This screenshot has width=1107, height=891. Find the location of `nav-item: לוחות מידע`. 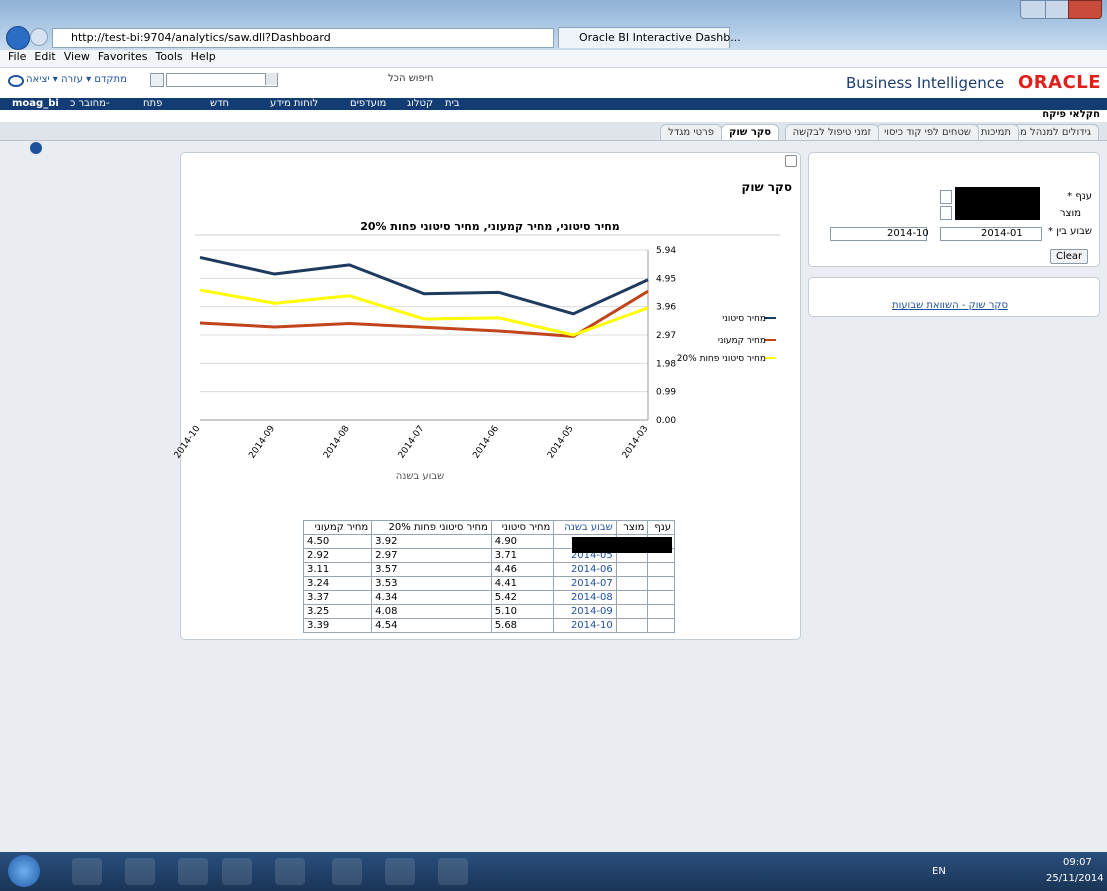

nav-item: לוחות מידע is located at coordinates (294, 103).